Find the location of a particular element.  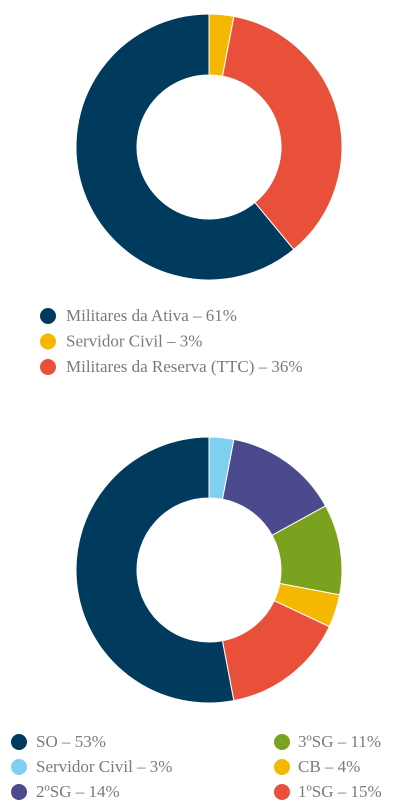

legend-label: 1ºSG – 15% is located at coordinates (340, 791).